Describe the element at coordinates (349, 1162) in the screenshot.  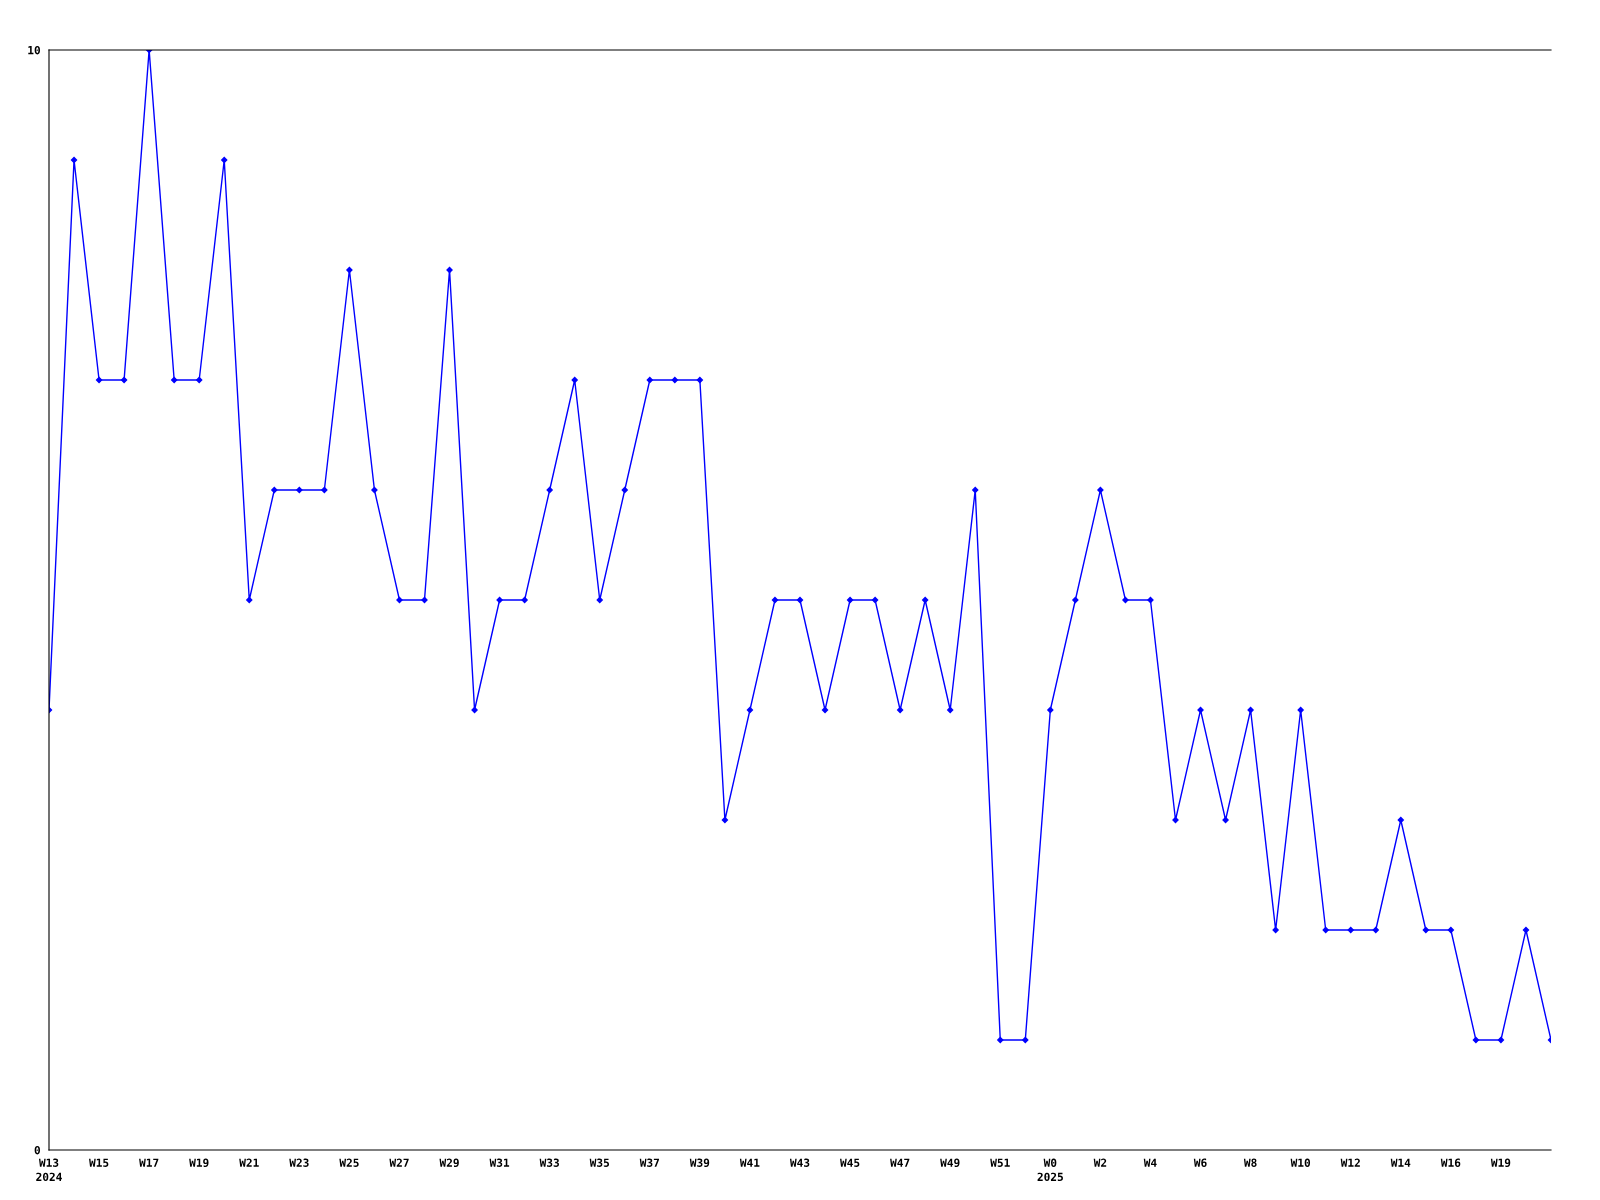
I see `x-tick-label: W25` at that location.